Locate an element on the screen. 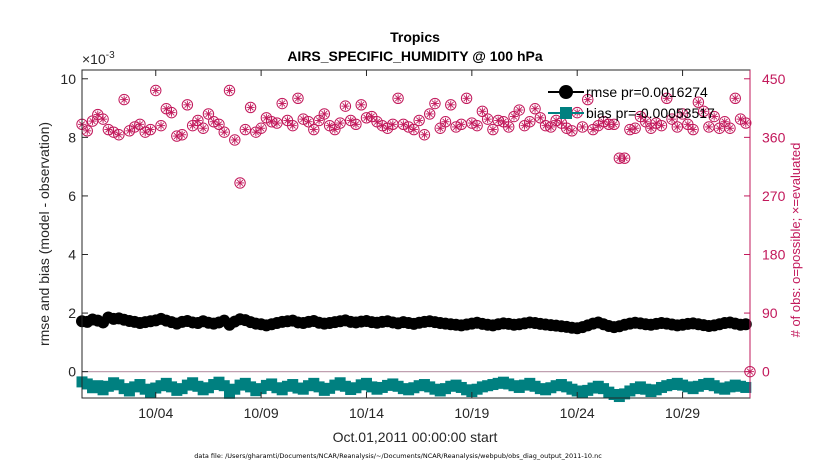  rmse-point is located at coordinates (745, 324).